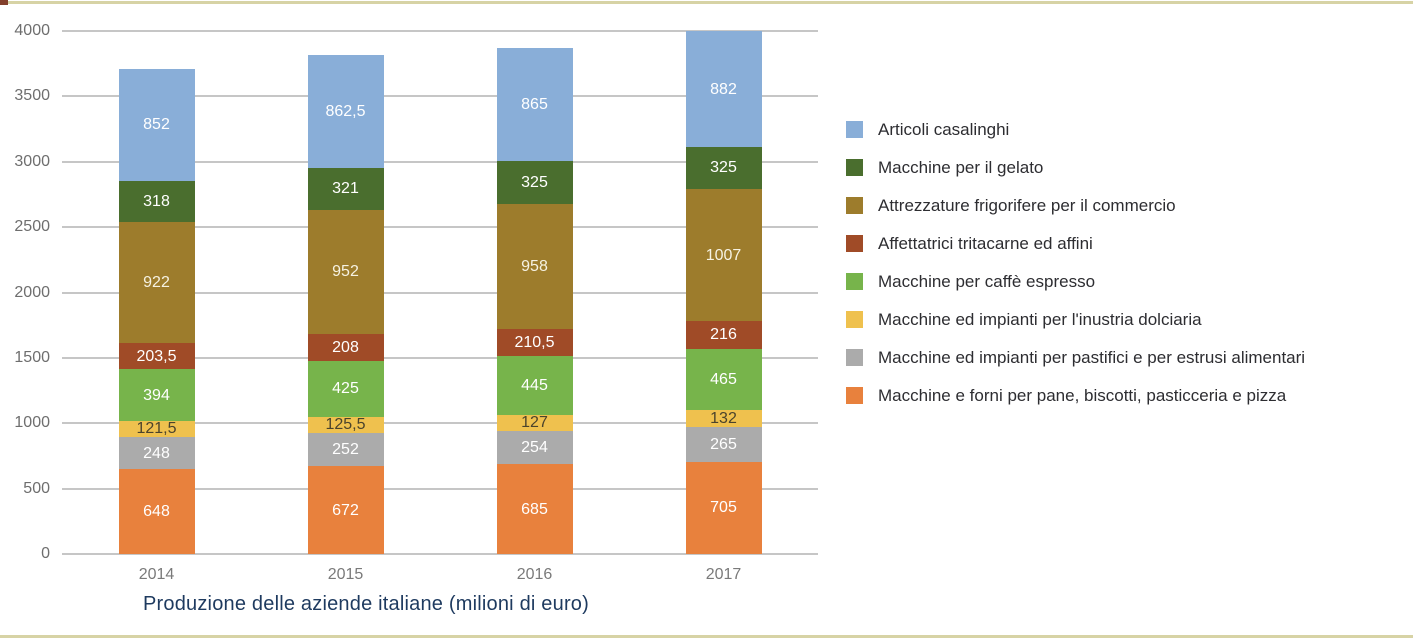 The height and width of the screenshot is (642, 1413). I want to click on bar-segment-value: 648, so click(156, 512).